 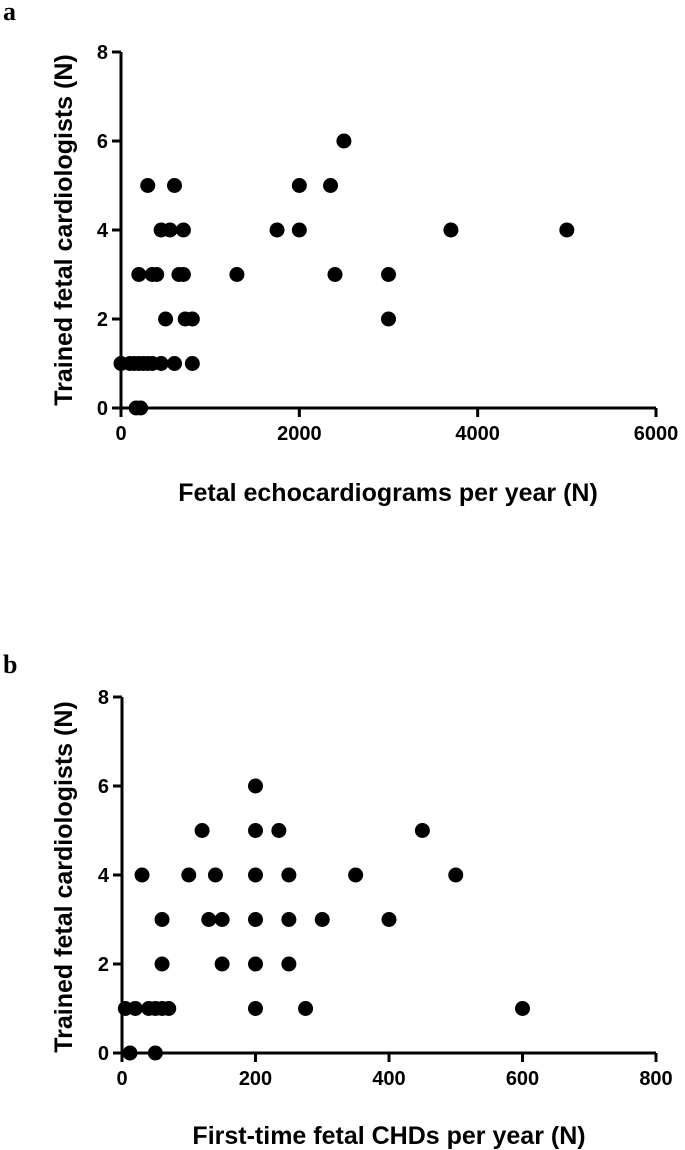 What do you see at coordinates (655, 1079) in the screenshot?
I see `x-tick-label: 800` at bounding box center [655, 1079].